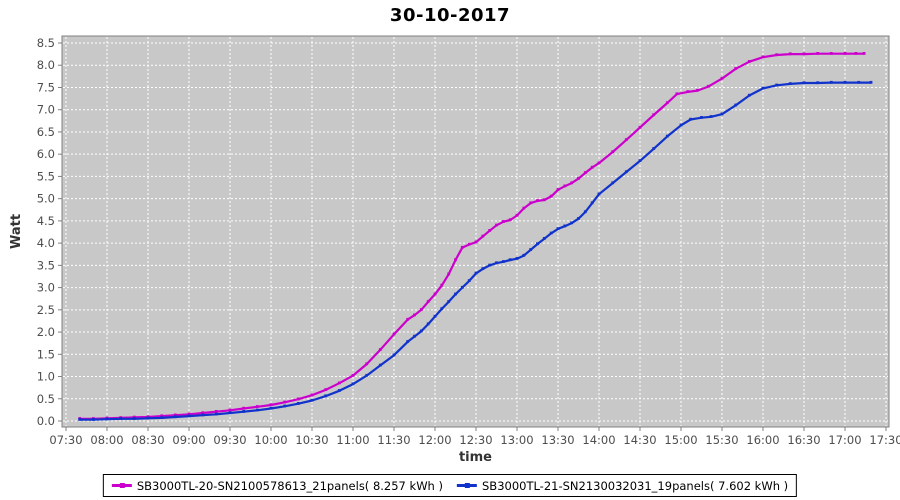 The width and height of the screenshot is (900, 500). I want to click on y-tick-label: 4.5, so click(46, 221).